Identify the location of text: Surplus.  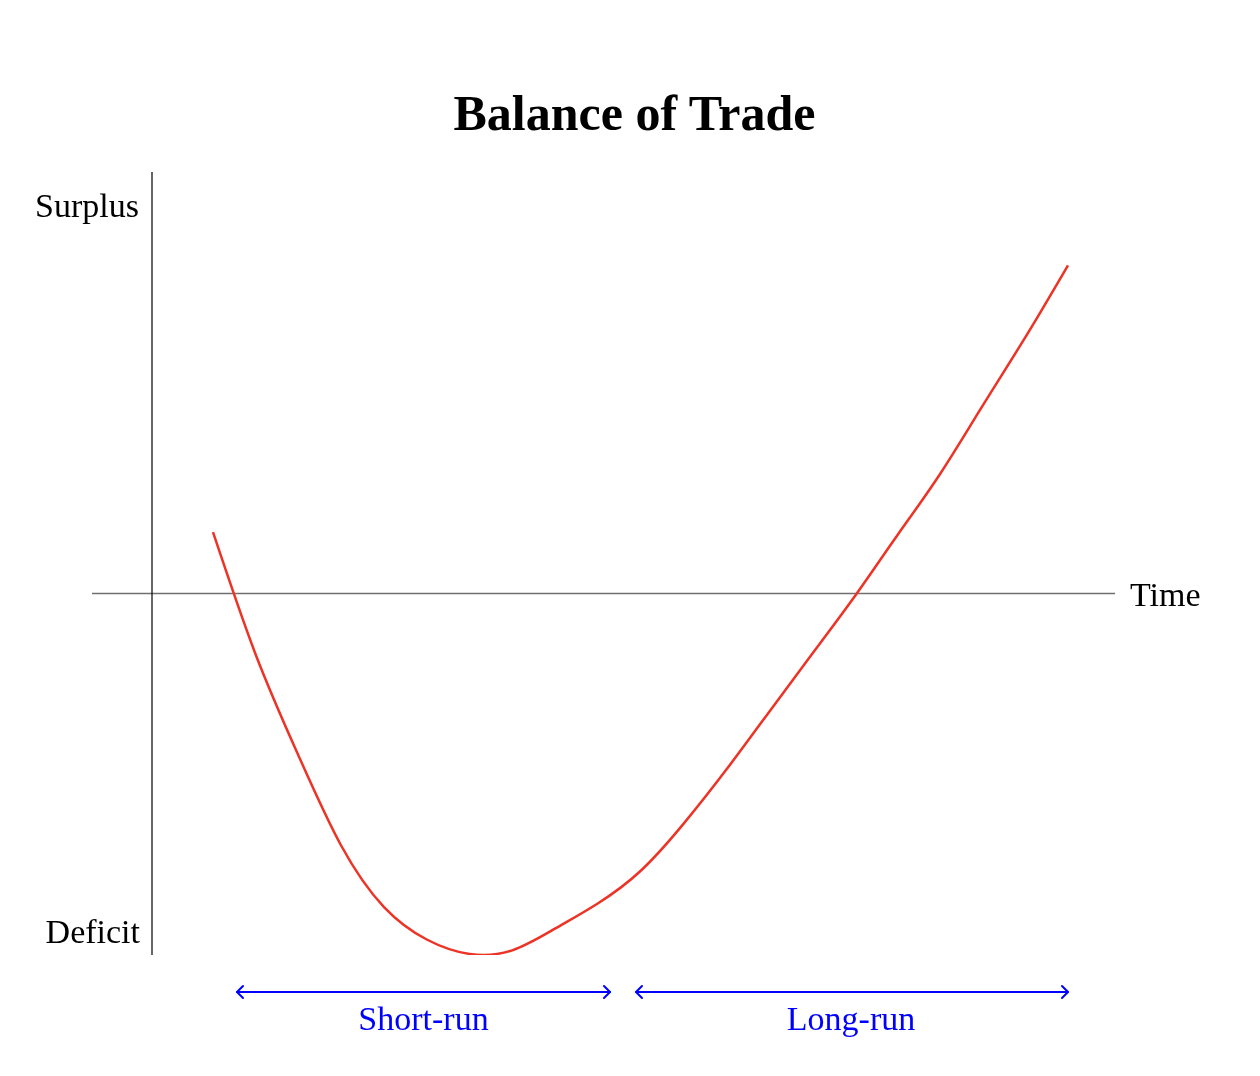
(87, 205).